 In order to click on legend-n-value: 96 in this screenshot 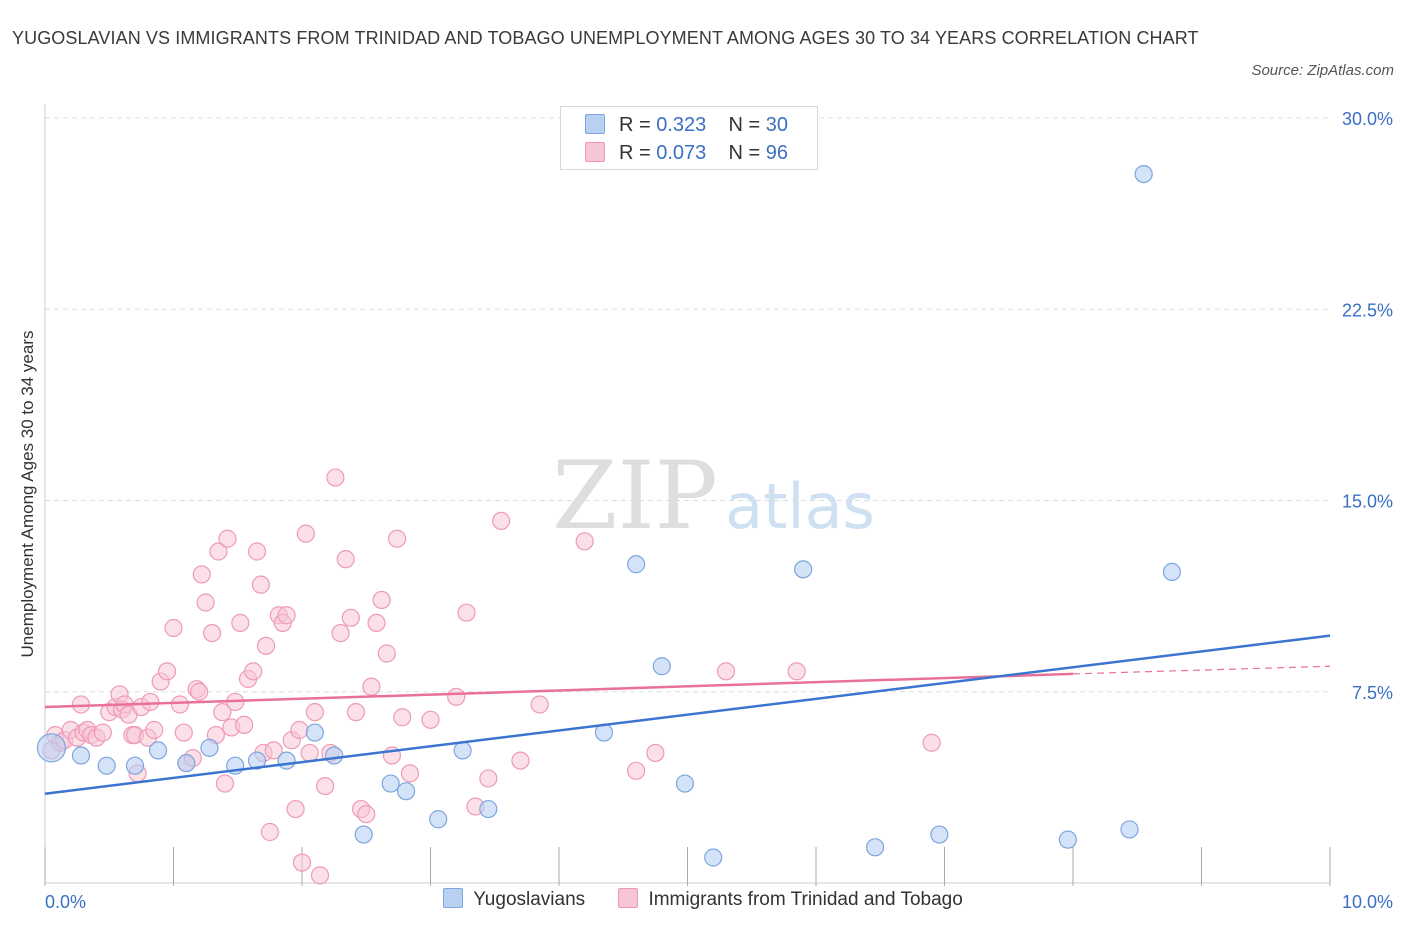, I will do `click(777, 153)`.